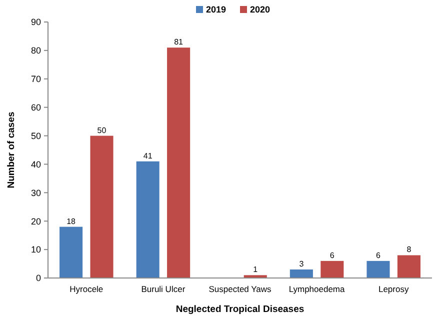  Describe the element at coordinates (87, 289) in the screenshot. I see `x-tick-label: Hyrocele` at that location.